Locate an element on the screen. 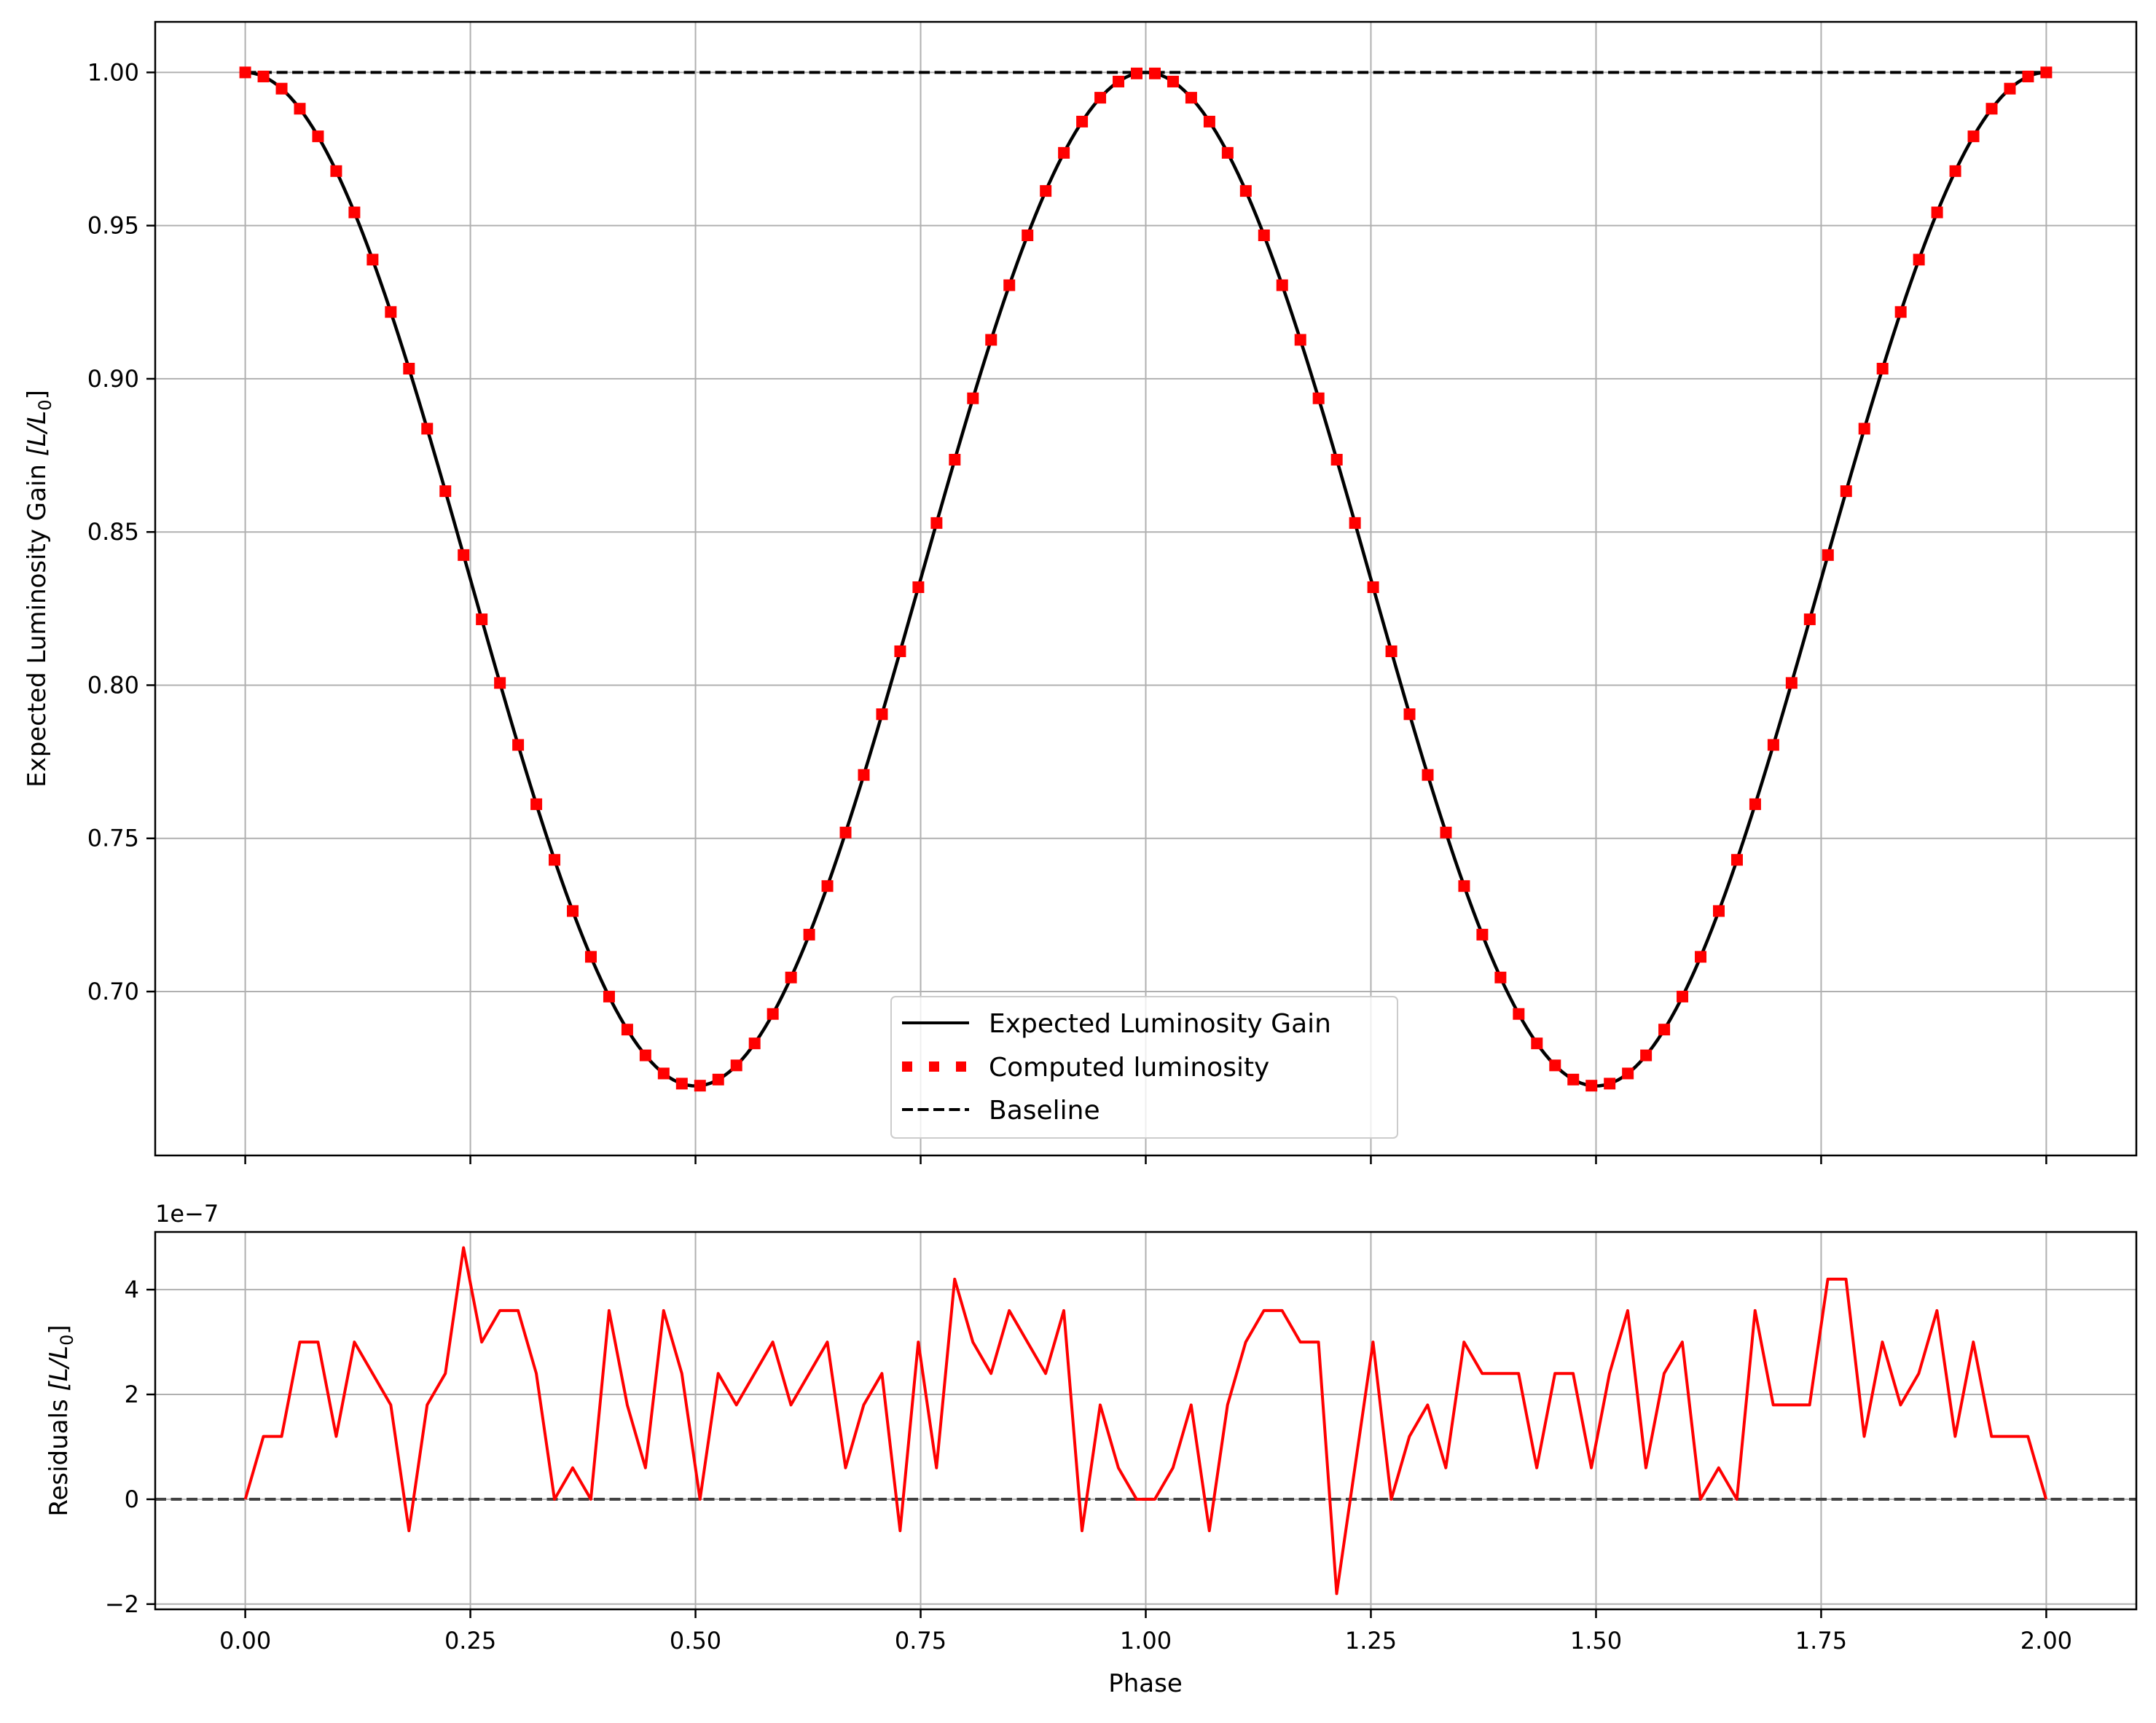 This screenshot has width=2156, height=1723. top-y-axis-label: Expected Luminosity Gain [L/L0] is located at coordinates (39, 589).